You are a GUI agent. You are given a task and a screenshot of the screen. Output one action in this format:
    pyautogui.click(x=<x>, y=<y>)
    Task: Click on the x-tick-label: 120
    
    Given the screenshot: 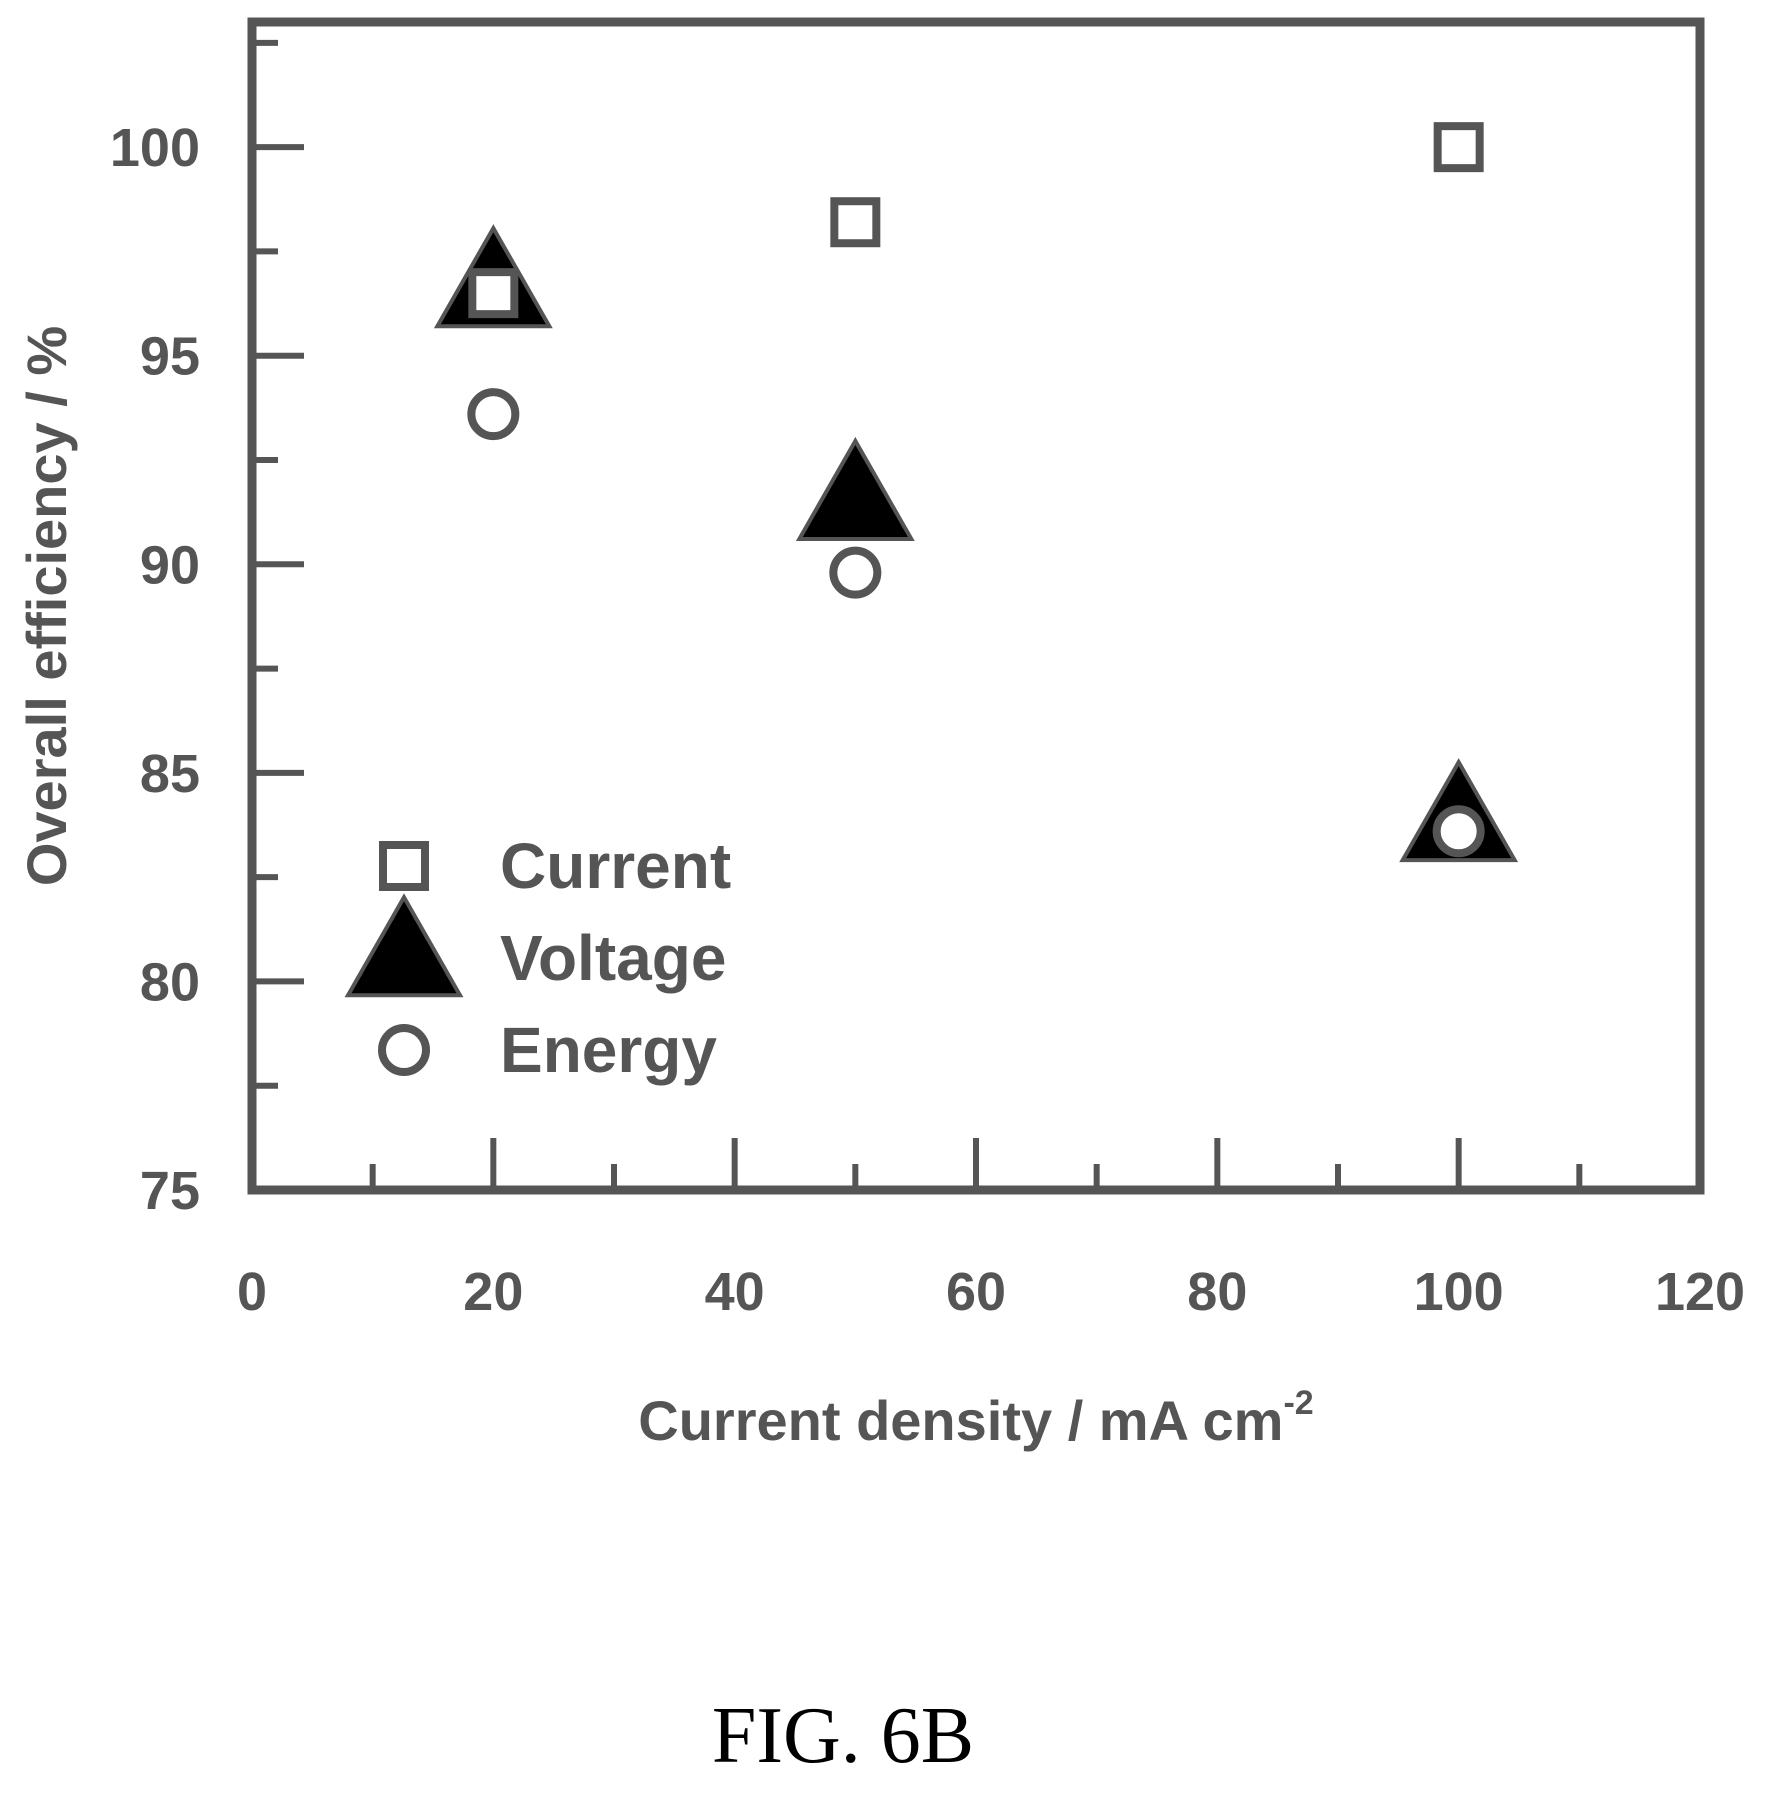 What is the action you would take?
    pyautogui.click(x=1700, y=1292)
    